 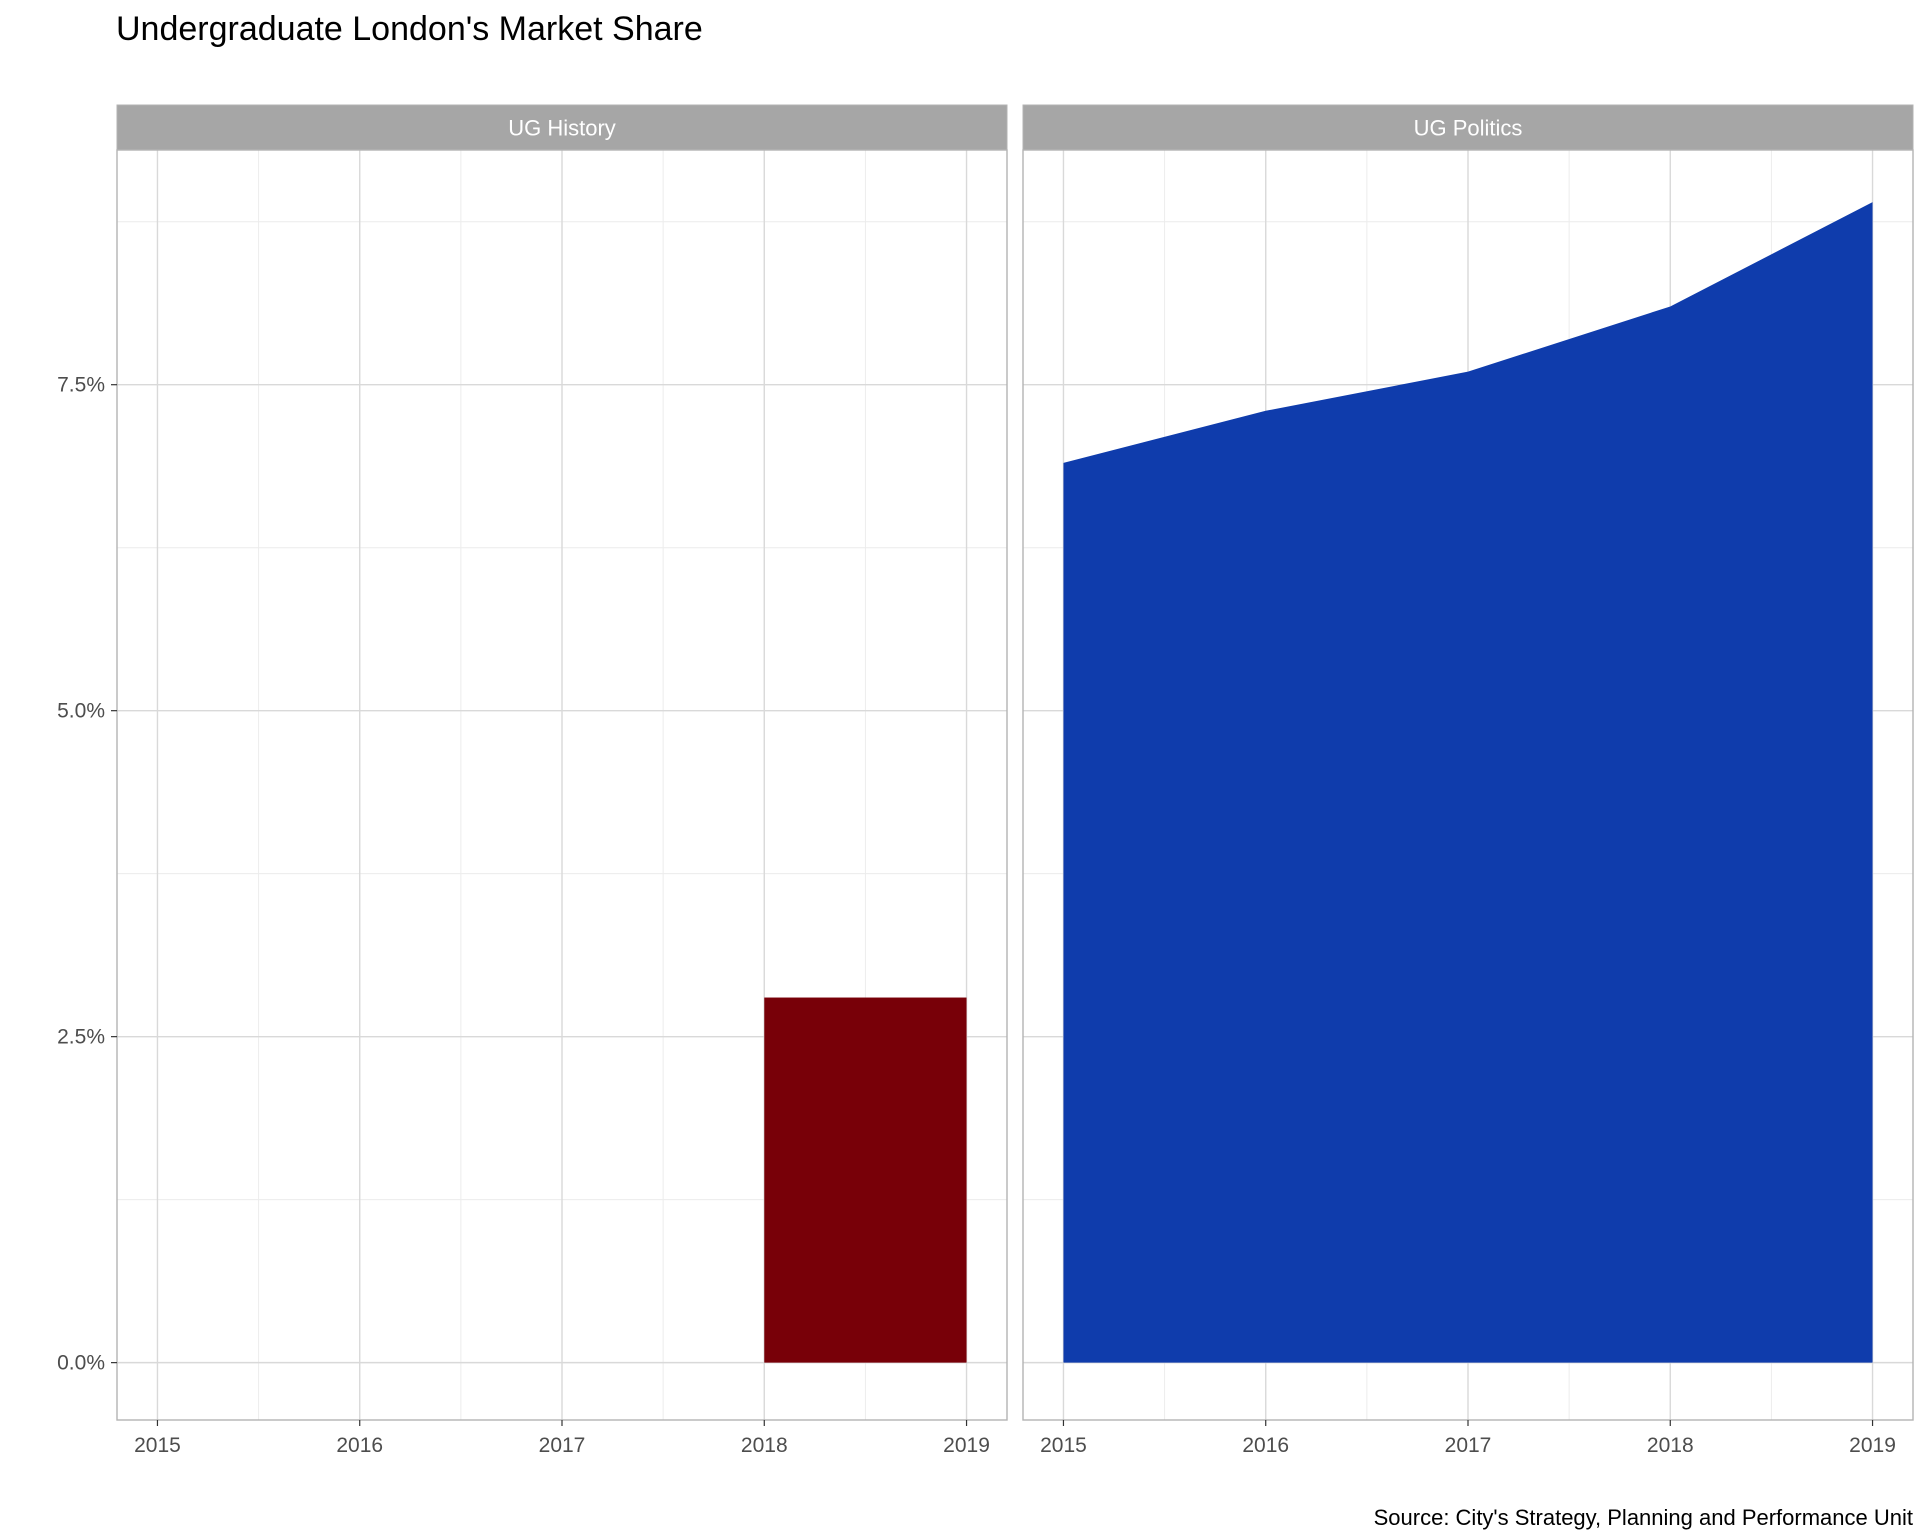 I want to click on y-tick-label: 2.5%, so click(x=81, y=1037).